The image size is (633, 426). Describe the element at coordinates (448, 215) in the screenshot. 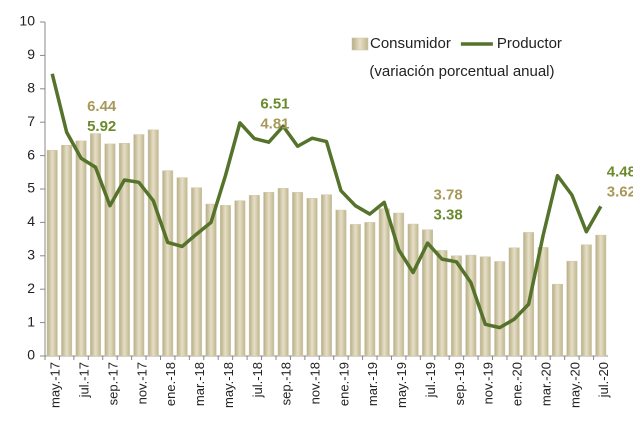

I see `data-label: 3.38` at that location.